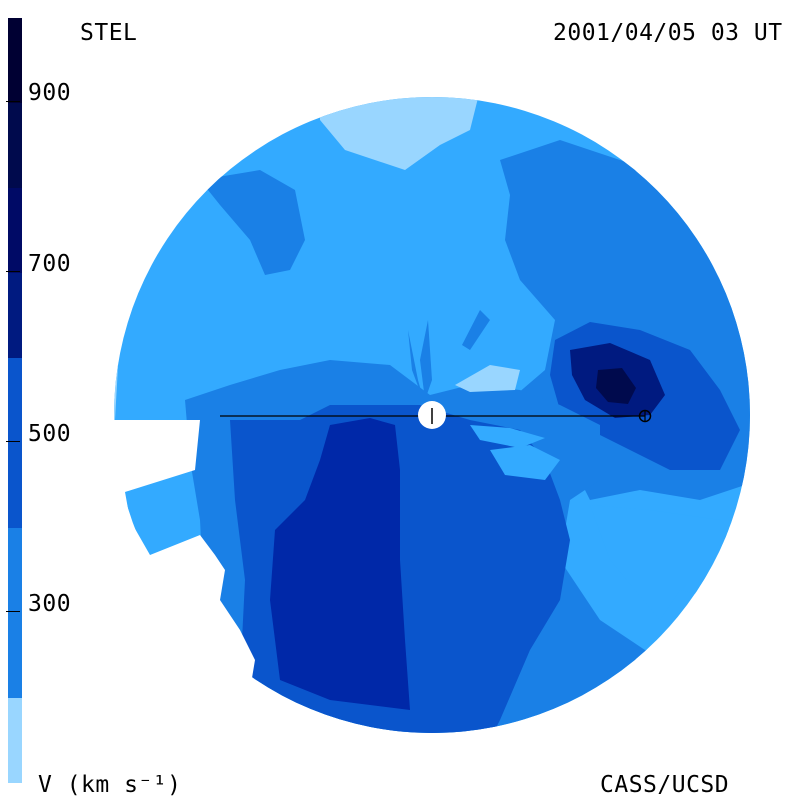 The image size is (800, 800). I want to click on region-streamer-spike, so click(426, 360).